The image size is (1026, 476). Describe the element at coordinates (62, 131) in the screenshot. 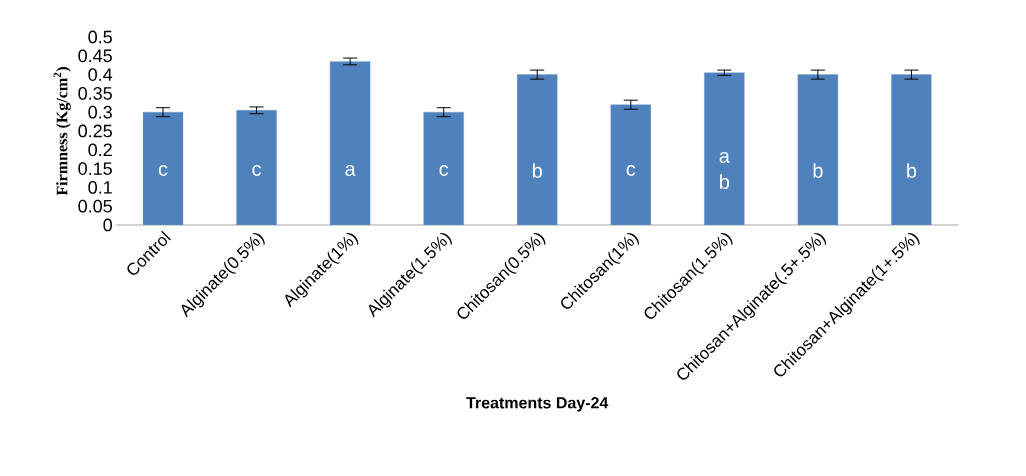

I see `y-axis-title: Firmness (Kg/cm$^{2}$)` at that location.